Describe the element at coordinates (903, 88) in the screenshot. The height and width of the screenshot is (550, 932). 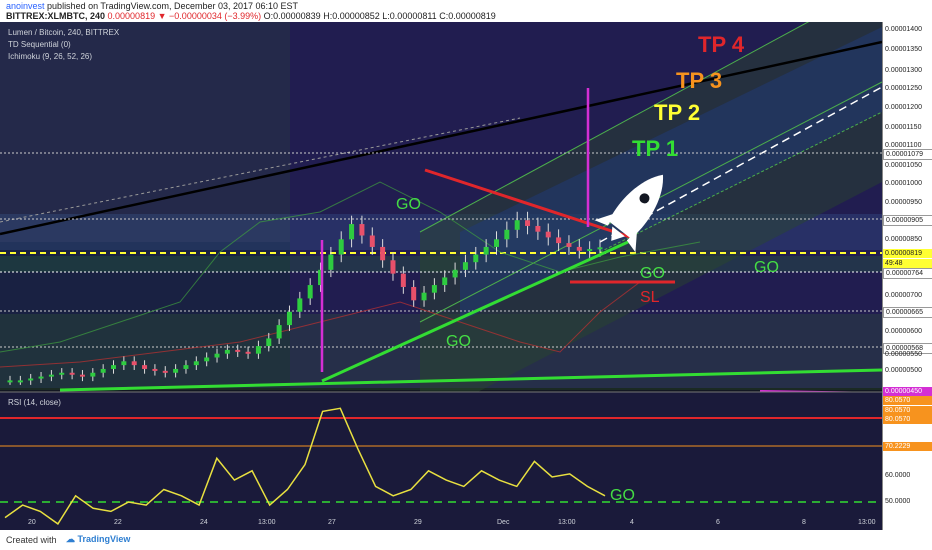
I see `price-tick: 0.00001250` at that location.